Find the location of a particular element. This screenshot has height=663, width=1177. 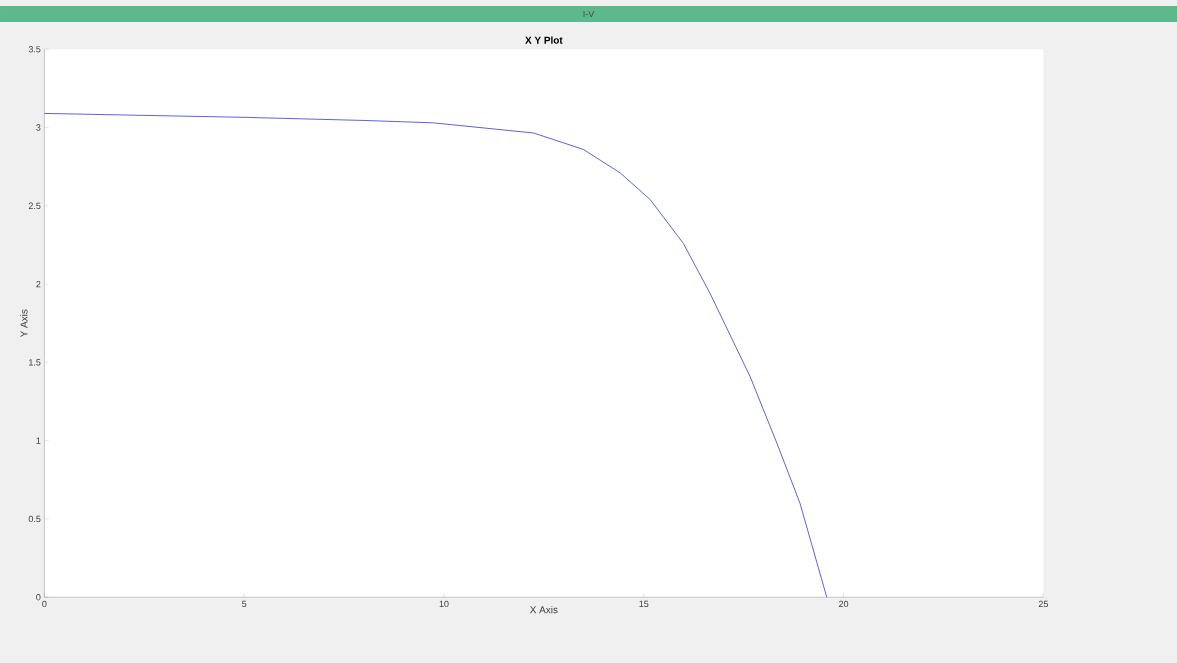

x-tick-label: 25 is located at coordinates (1043, 604).